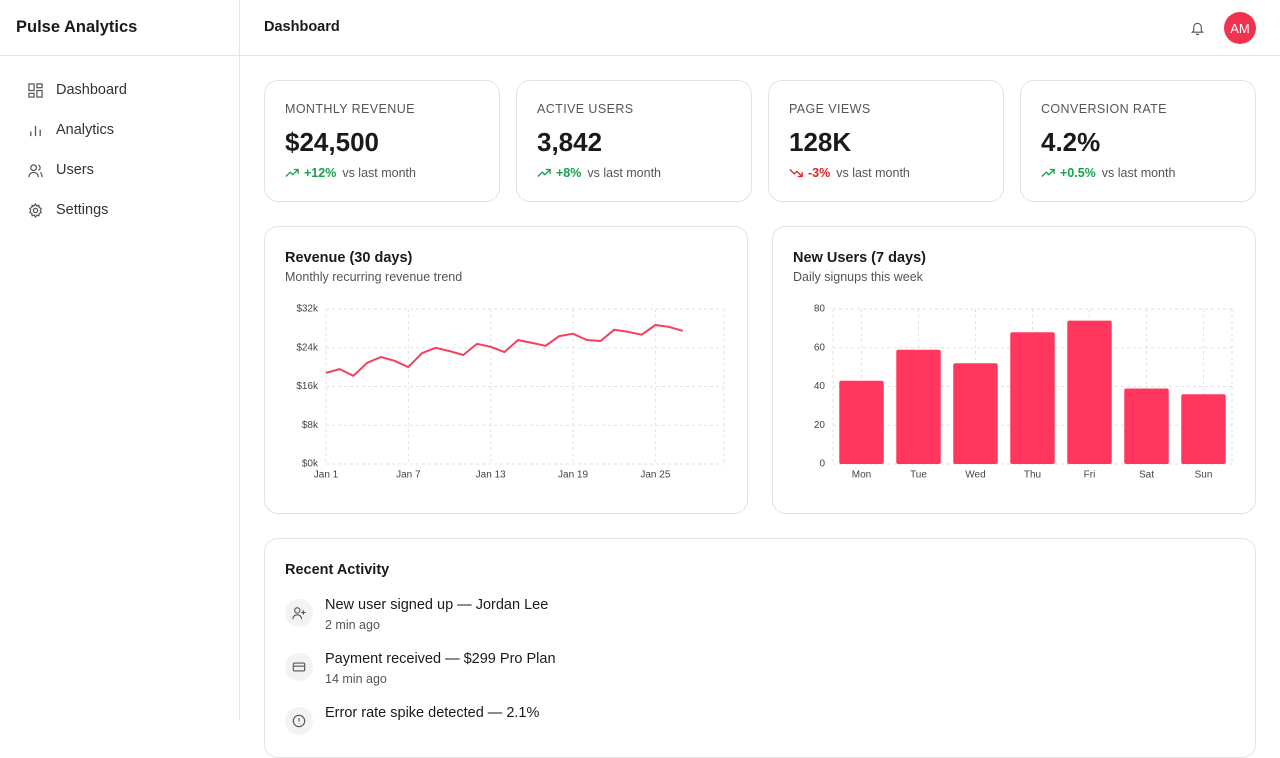 This screenshot has width=1280, height=758. What do you see at coordinates (1078, 173) in the screenshot?
I see `kpi-delta: +0.5%` at bounding box center [1078, 173].